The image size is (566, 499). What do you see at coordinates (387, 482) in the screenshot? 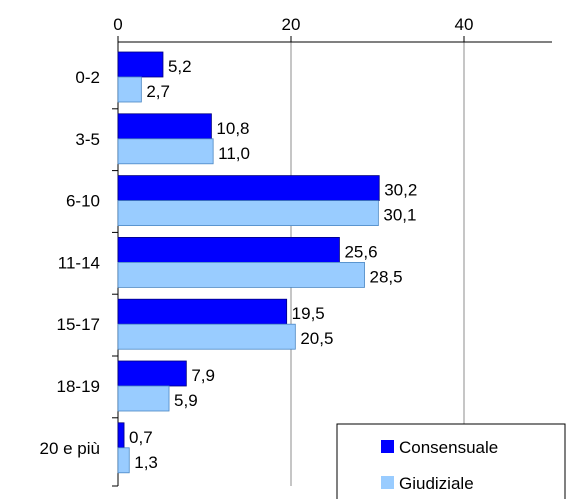
I see `legend-swatch-giudiziale` at bounding box center [387, 482].